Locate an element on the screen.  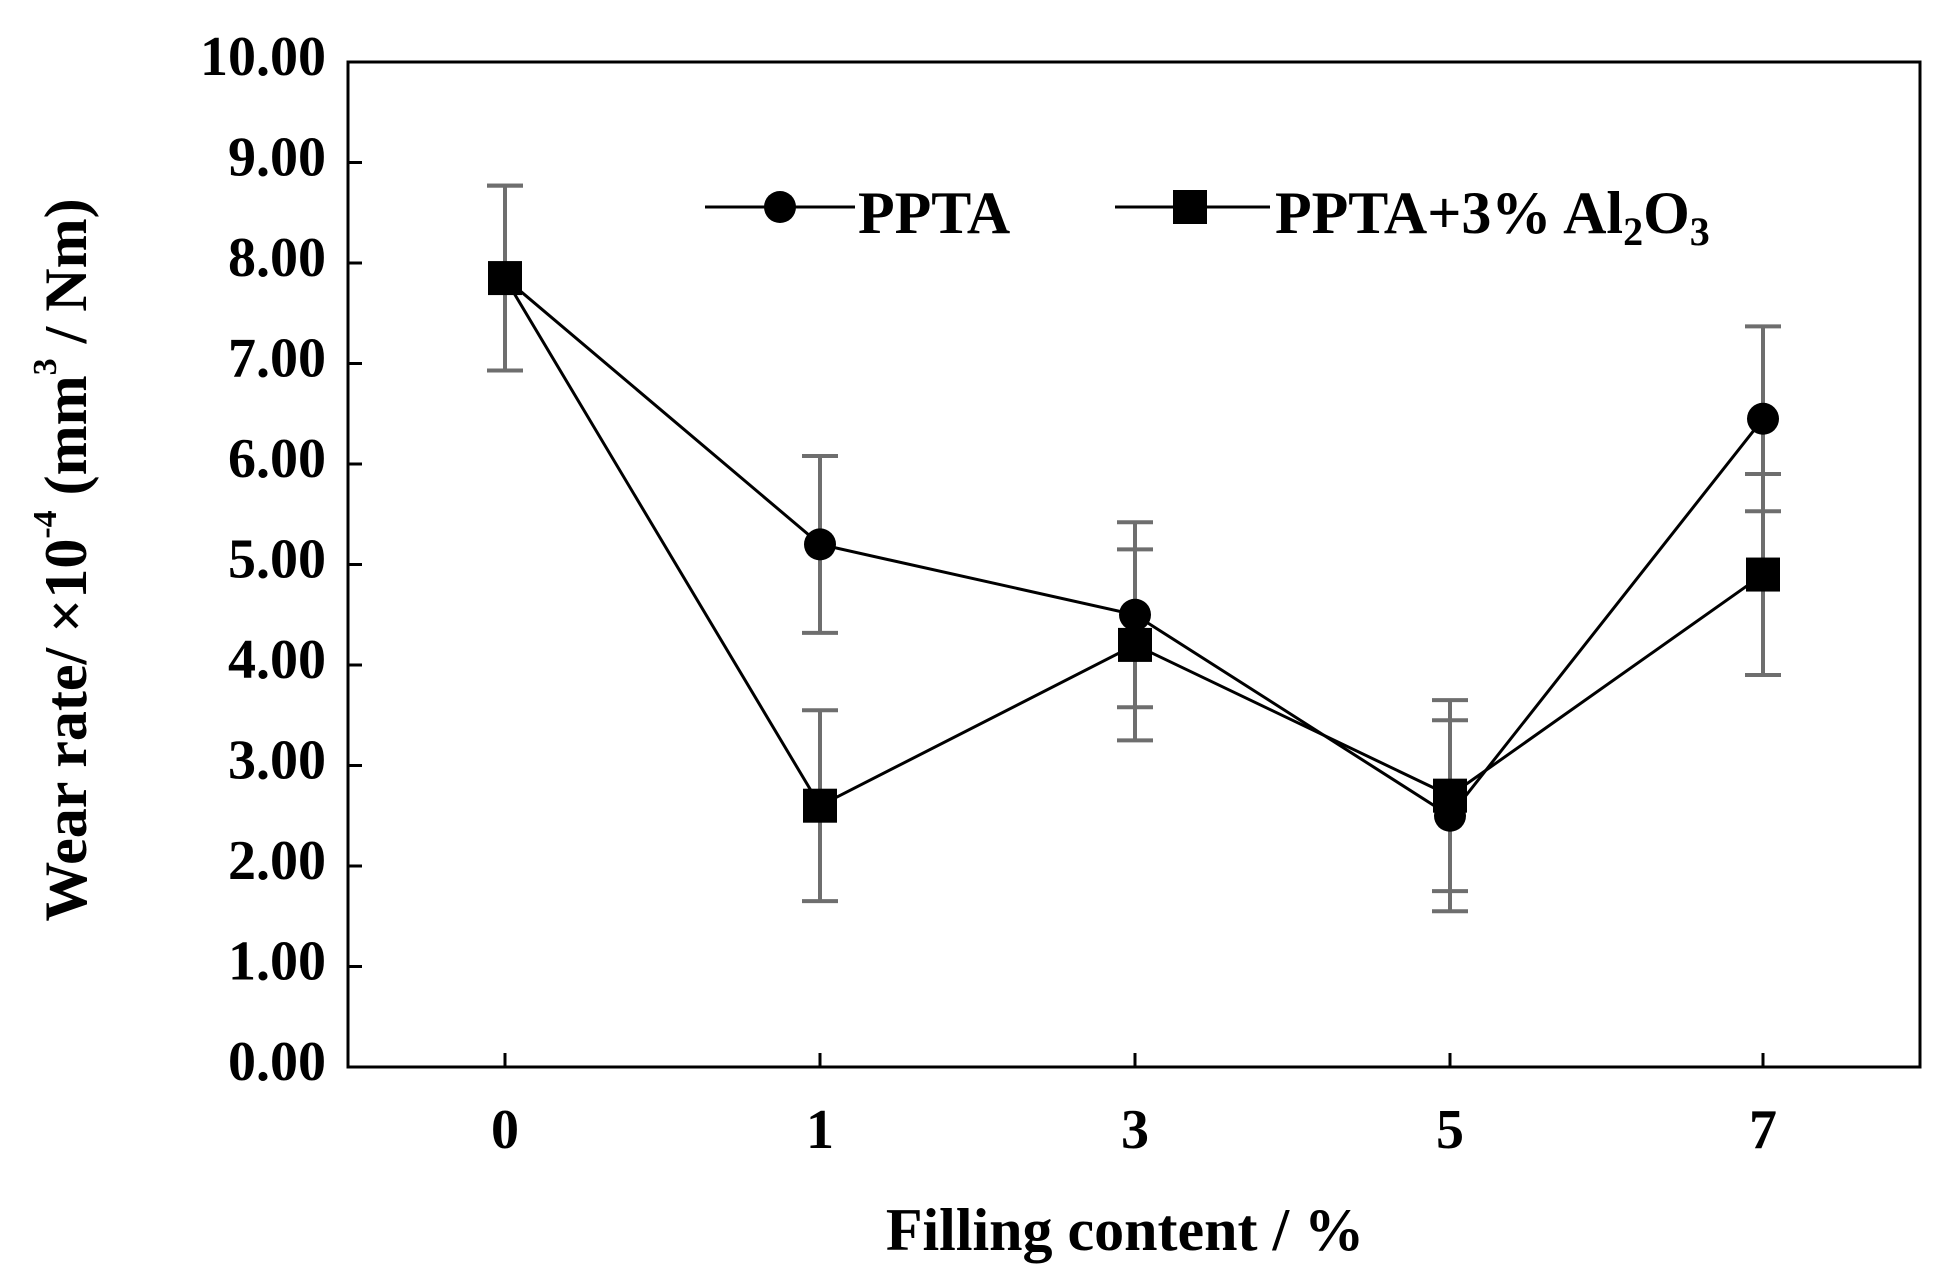
y-tick-label: 10.00 is located at coordinates (263, 57).